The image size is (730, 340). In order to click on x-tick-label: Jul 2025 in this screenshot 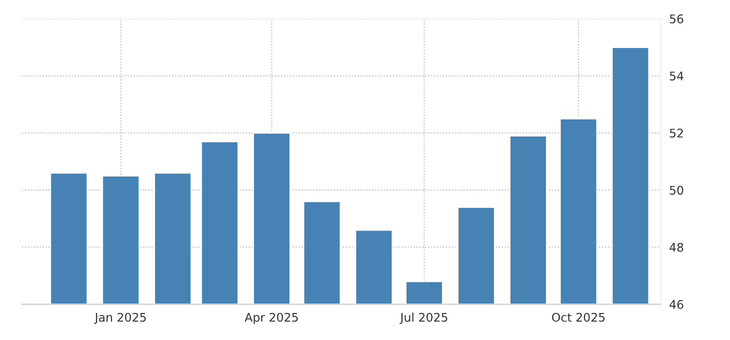, I will do `click(424, 318)`.